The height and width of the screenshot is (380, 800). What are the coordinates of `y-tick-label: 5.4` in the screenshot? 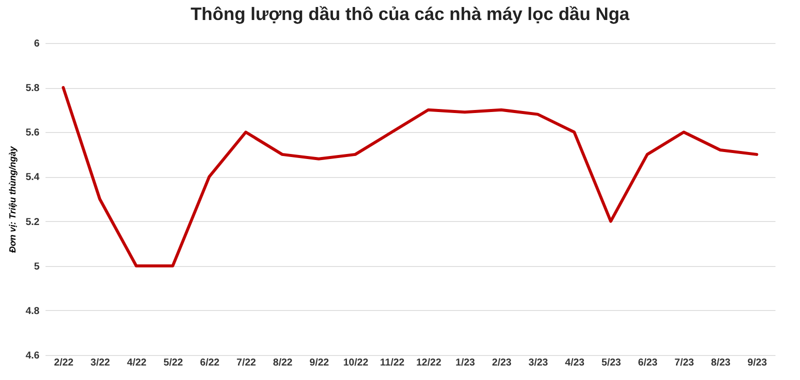 It's located at (33, 178).